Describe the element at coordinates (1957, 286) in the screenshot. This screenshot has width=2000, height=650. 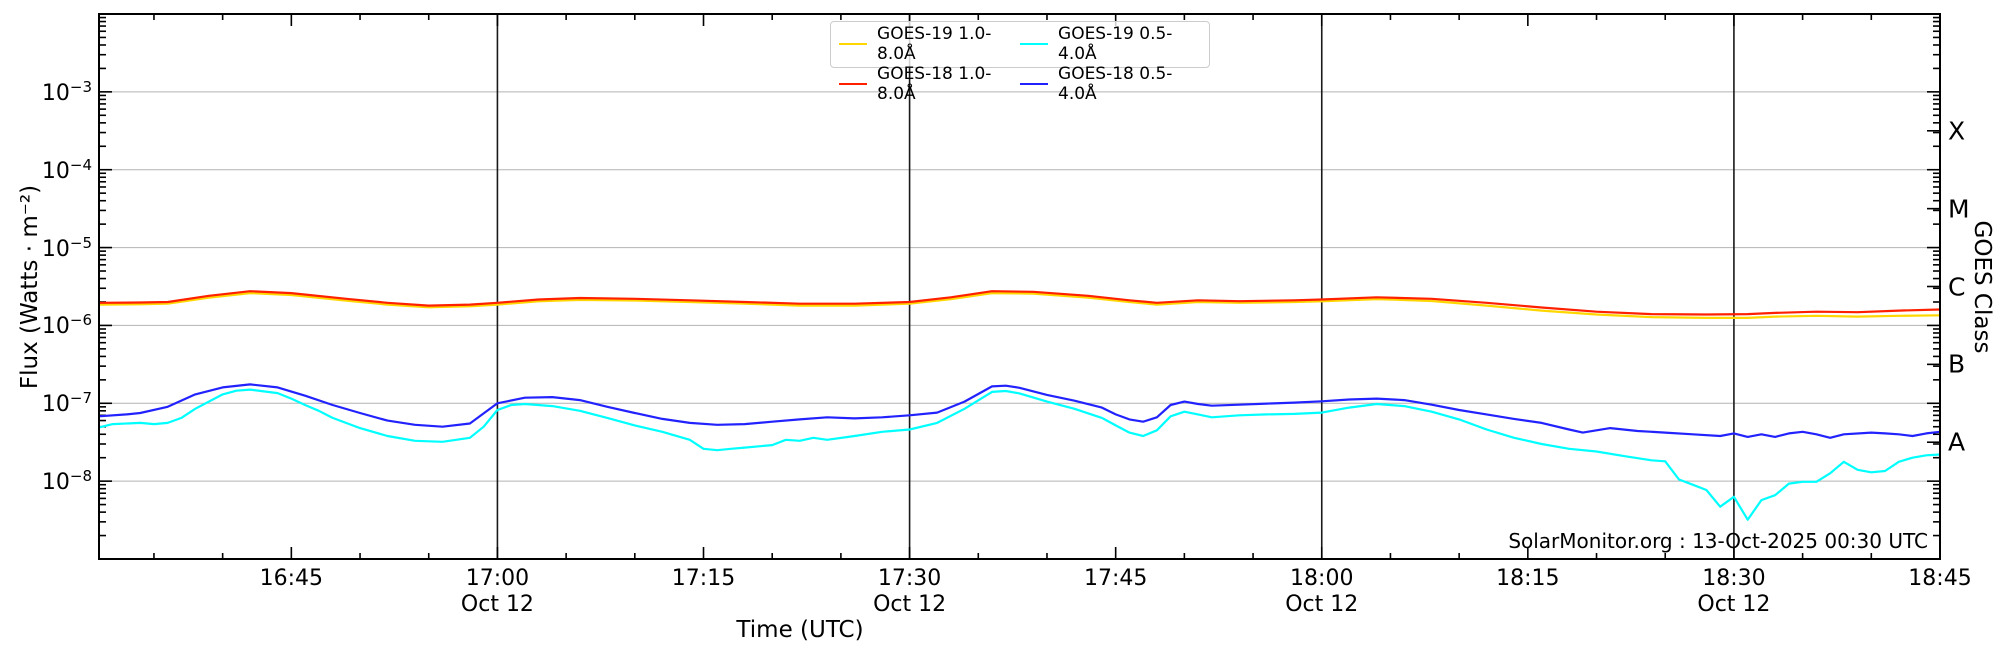
I see `goes-class-label-C: C` at that location.